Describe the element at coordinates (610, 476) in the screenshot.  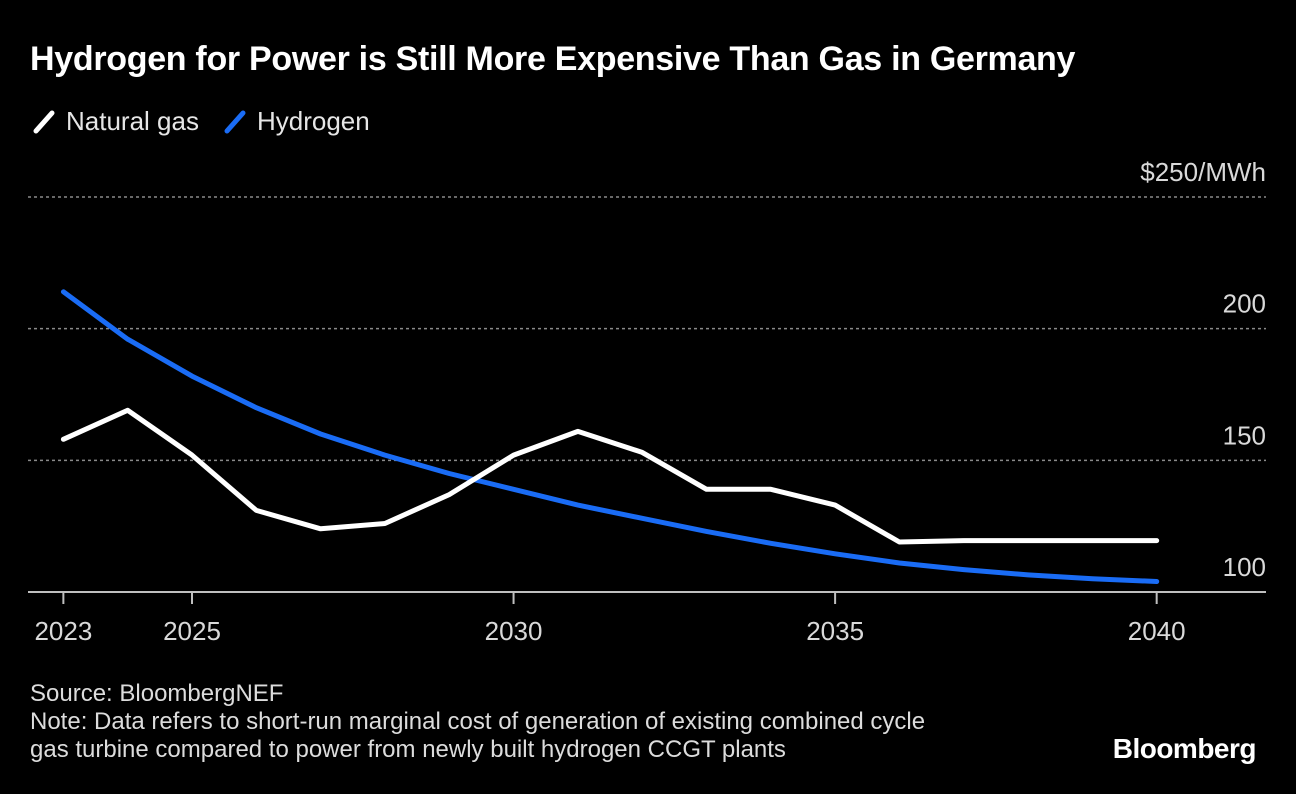
I see `series-line-natural-gas` at that location.